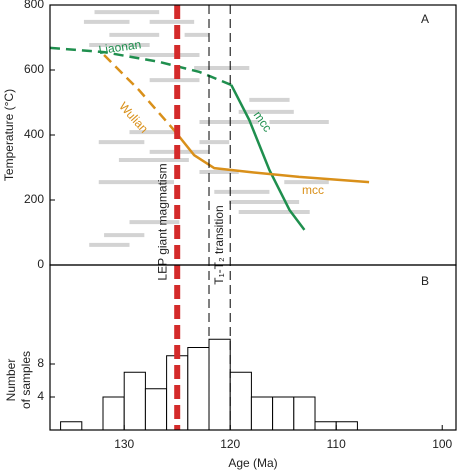 The image size is (457, 473). What do you see at coordinates (40, 363) in the screenshot?
I see `y-tick-label: 8` at bounding box center [40, 363].